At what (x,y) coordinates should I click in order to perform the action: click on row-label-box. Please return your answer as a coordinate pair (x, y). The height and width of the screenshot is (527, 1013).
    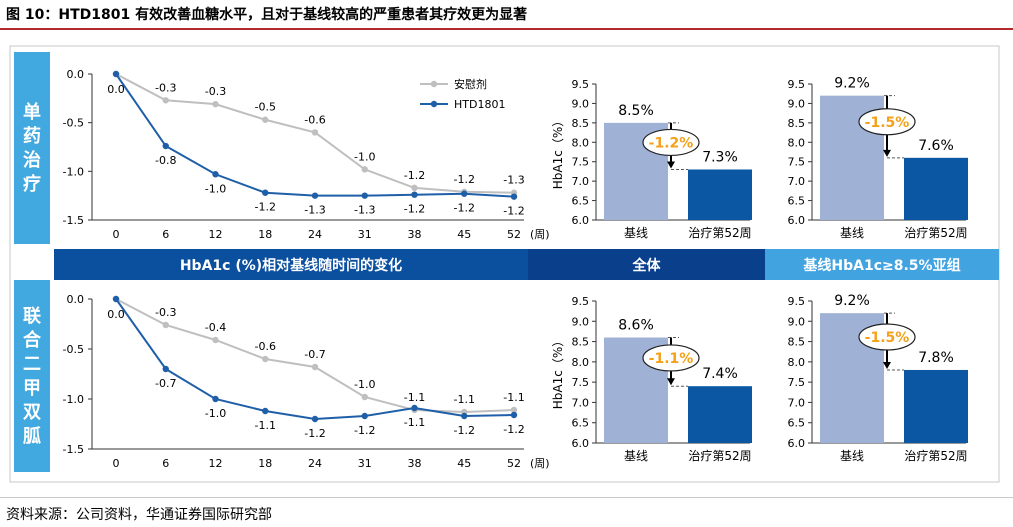
    Looking at the image, I should click on (32, 376).